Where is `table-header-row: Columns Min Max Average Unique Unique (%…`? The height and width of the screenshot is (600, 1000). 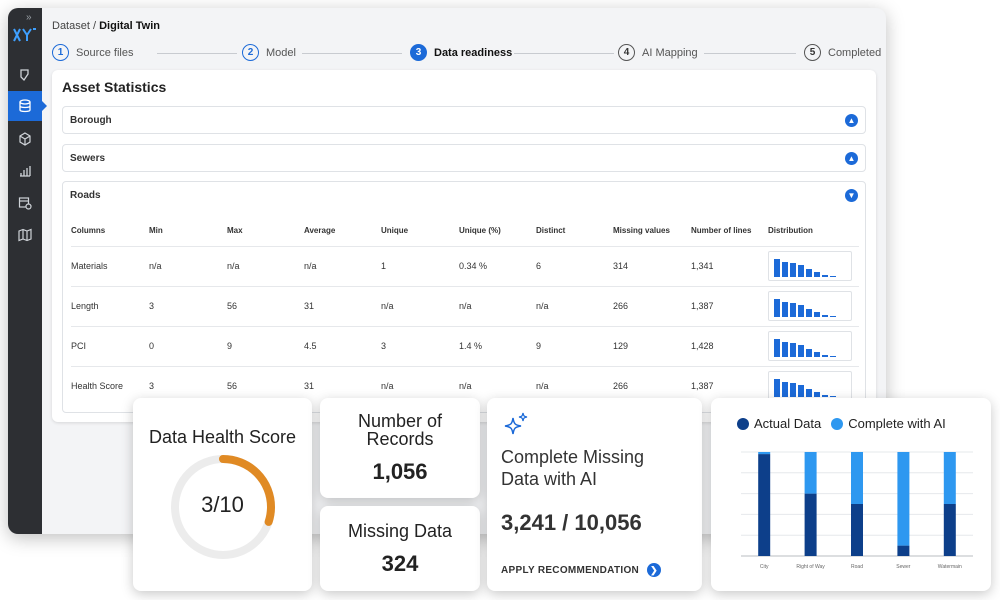 table-header-row: Columns Min Max Average Unique Unique (%… is located at coordinates (465, 231).